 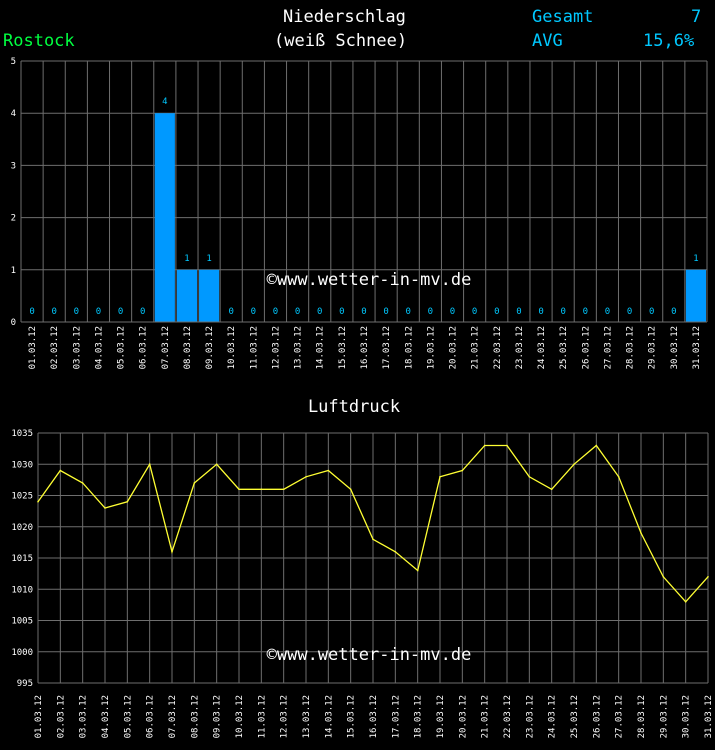 I want to click on bar-xtick-label: 26.03.12, so click(x=586, y=347).